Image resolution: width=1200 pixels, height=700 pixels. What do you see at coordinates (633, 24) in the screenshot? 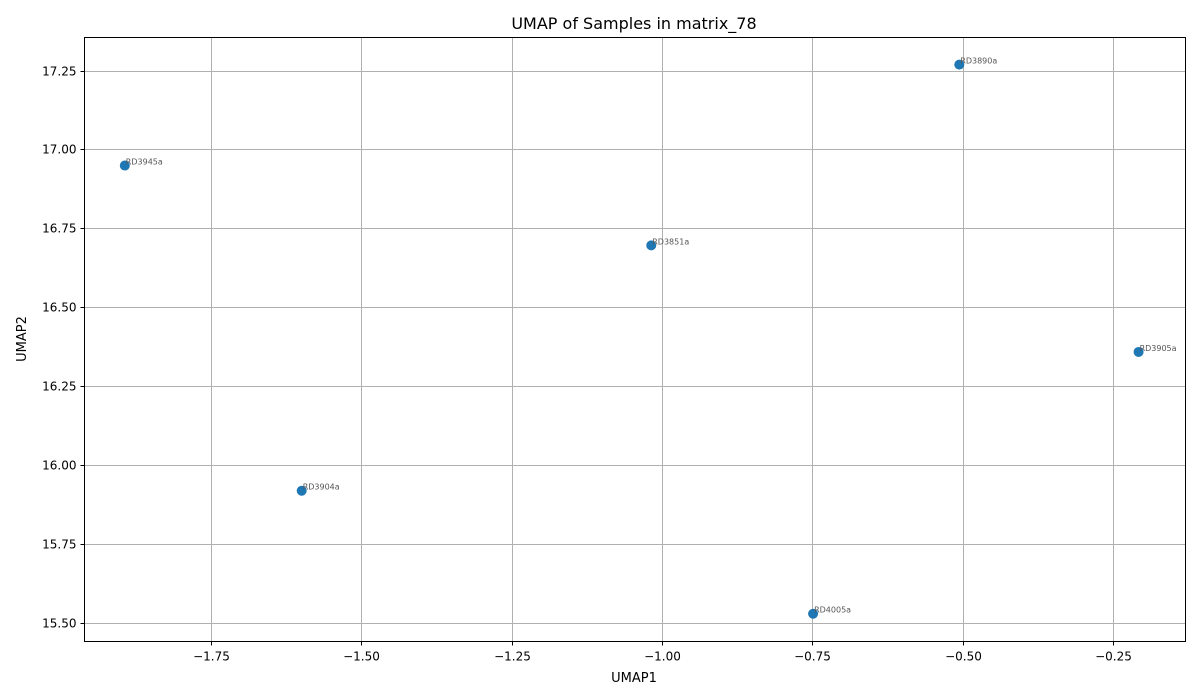
I see `chart-title: UMAP of Samples in matrix_78` at bounding box center [633, 24].